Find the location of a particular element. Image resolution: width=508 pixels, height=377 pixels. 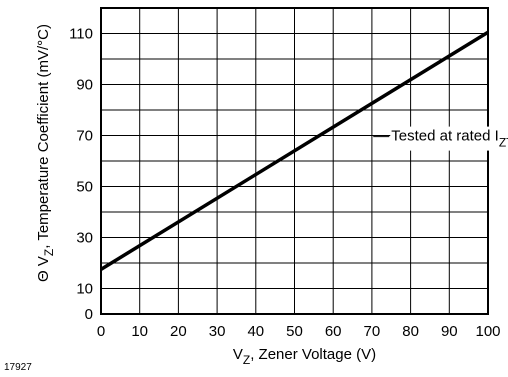

y-axis-title: Θ VZ, Temperature Coefficient (mV/°C) is located at coordinates (45, 153).